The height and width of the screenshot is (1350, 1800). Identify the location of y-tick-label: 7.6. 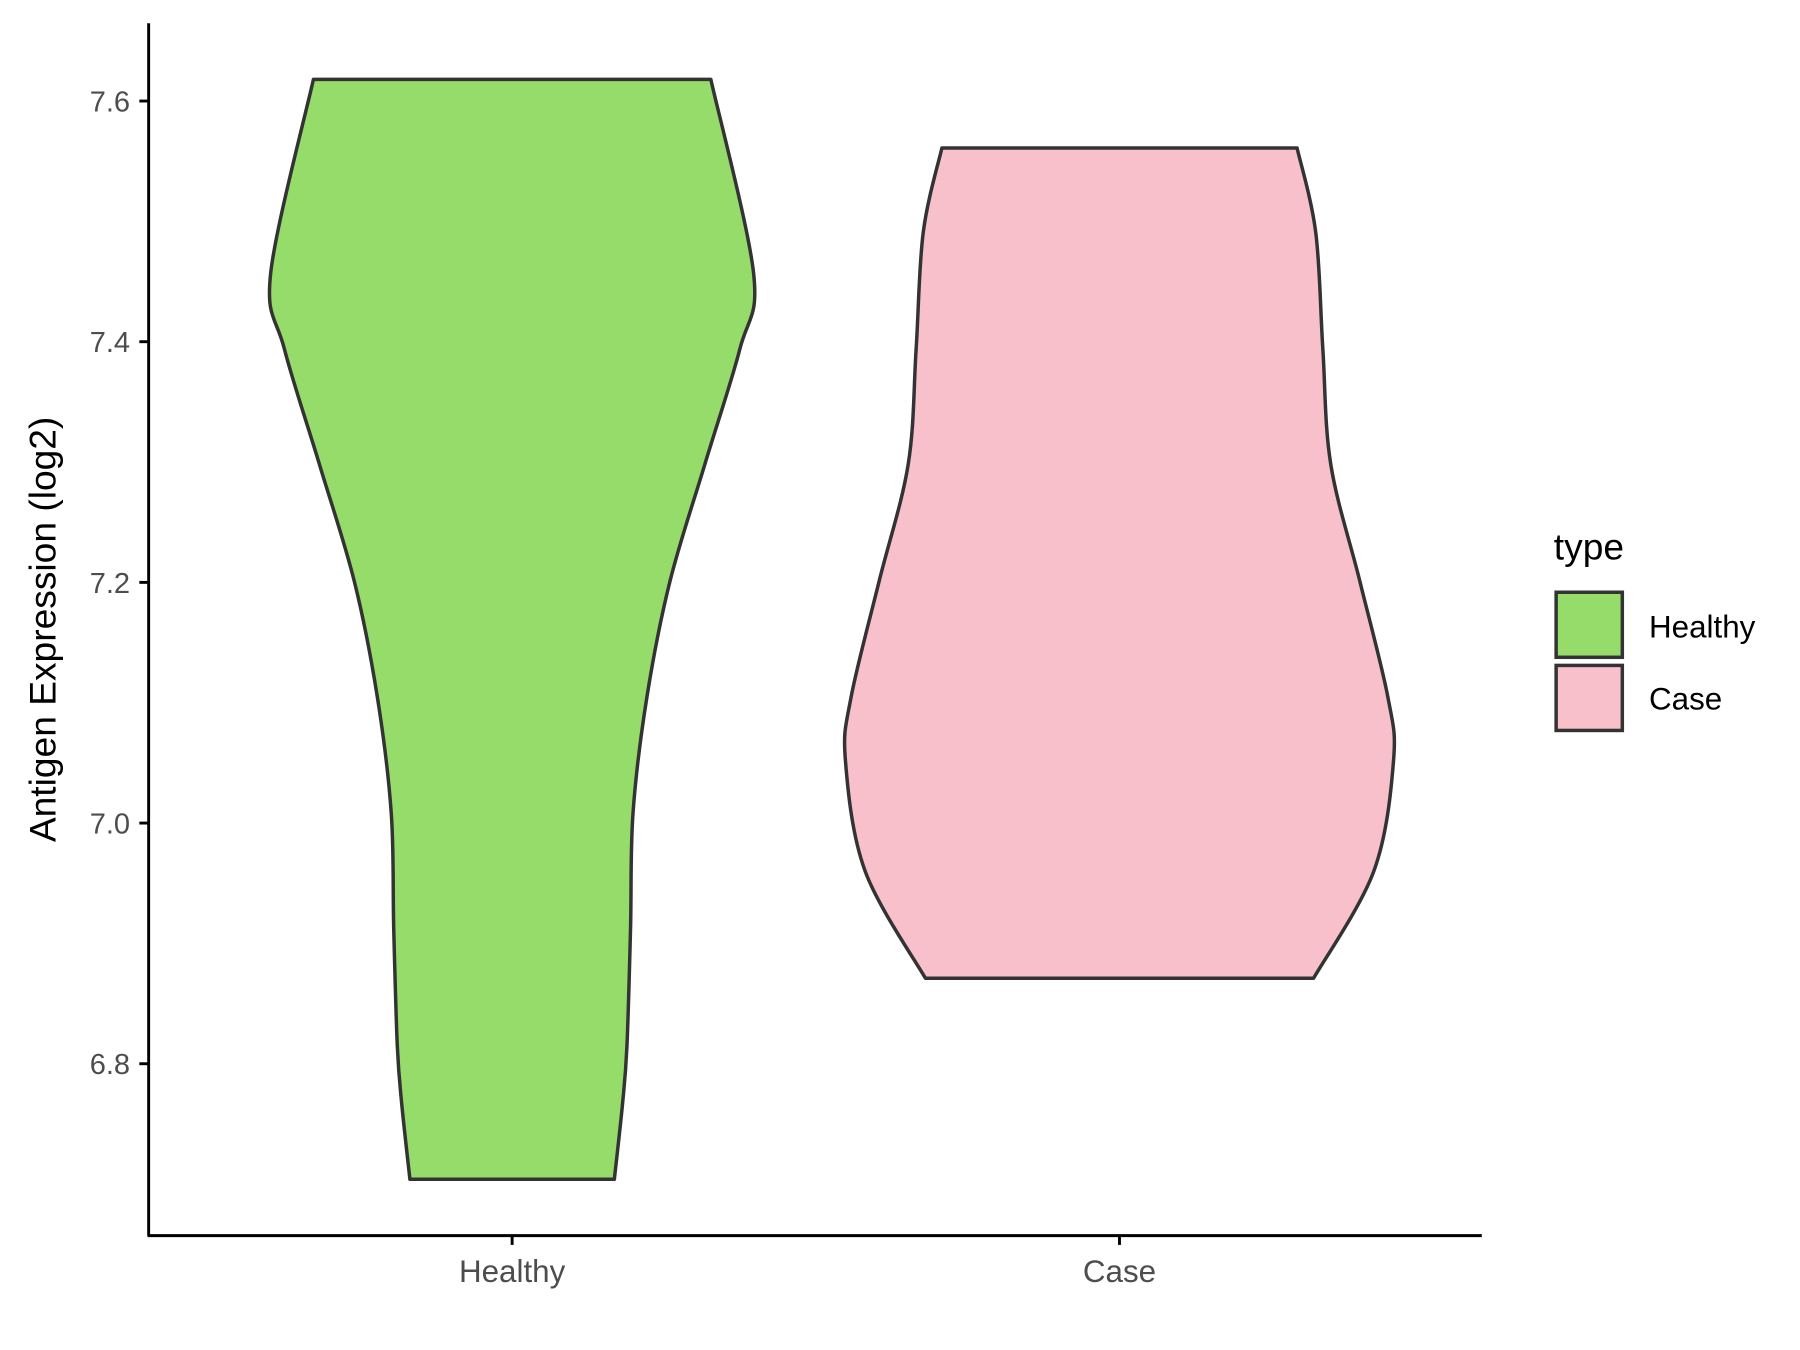
(110, 102).